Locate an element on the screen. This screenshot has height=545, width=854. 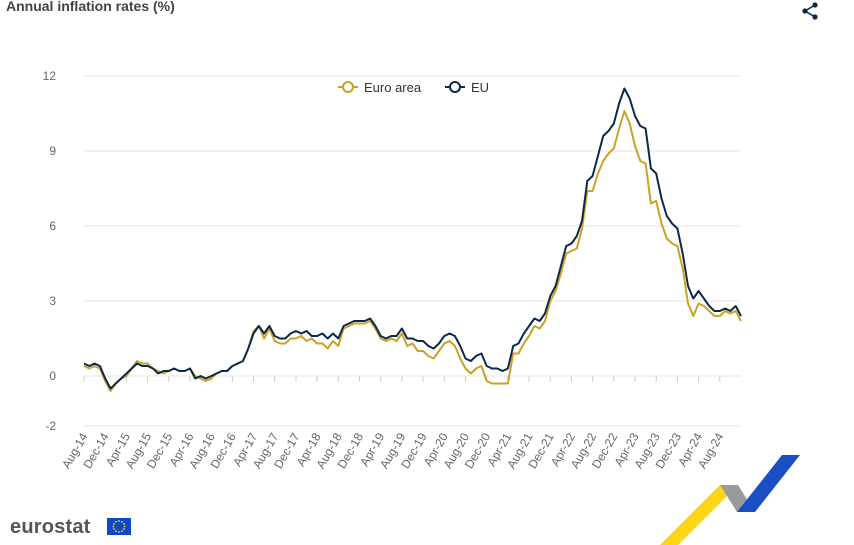
y-tick-label: 12 is located at coordinates (50, 76).